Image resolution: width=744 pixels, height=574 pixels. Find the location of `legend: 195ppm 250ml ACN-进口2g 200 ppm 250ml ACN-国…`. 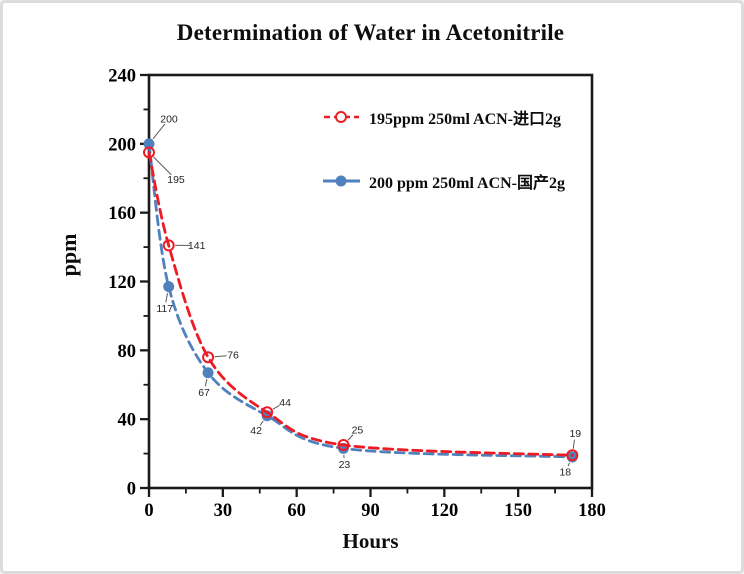

legend: 195ppm 250ml ACN-进口2g 200 ppm 250ml ACN-国… is located at coordinates (444, 149).